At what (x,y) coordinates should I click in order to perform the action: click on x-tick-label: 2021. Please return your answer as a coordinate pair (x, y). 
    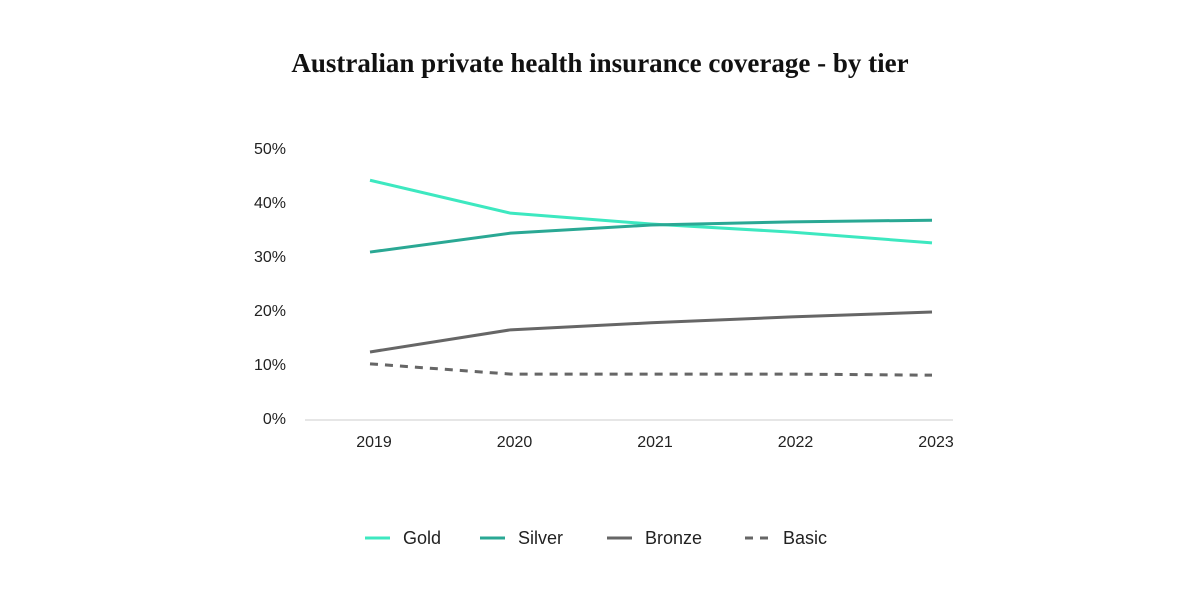
    Looking at the image, I should click on (655, 442).